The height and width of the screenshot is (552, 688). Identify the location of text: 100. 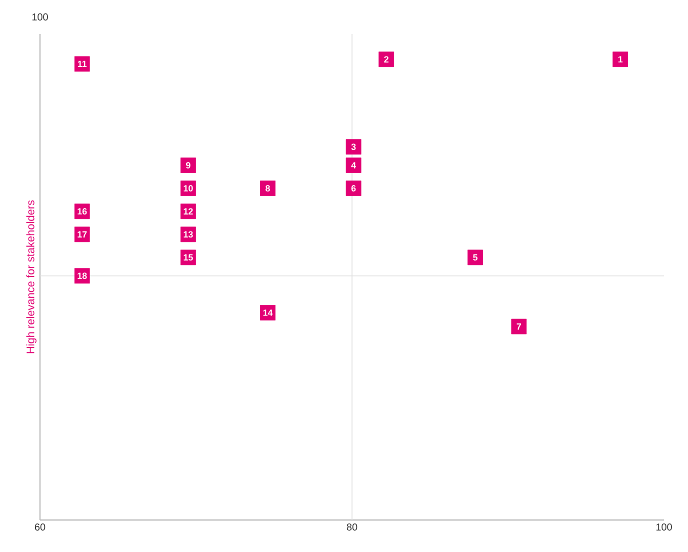
(40, 16).